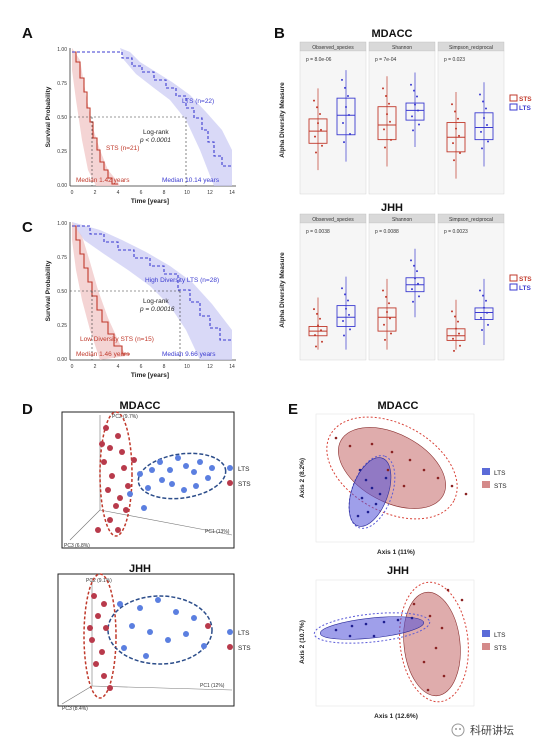  Describe the element at coordinates (27, 33) in the screenshot. I see `panel-a-letter: A` at that location.